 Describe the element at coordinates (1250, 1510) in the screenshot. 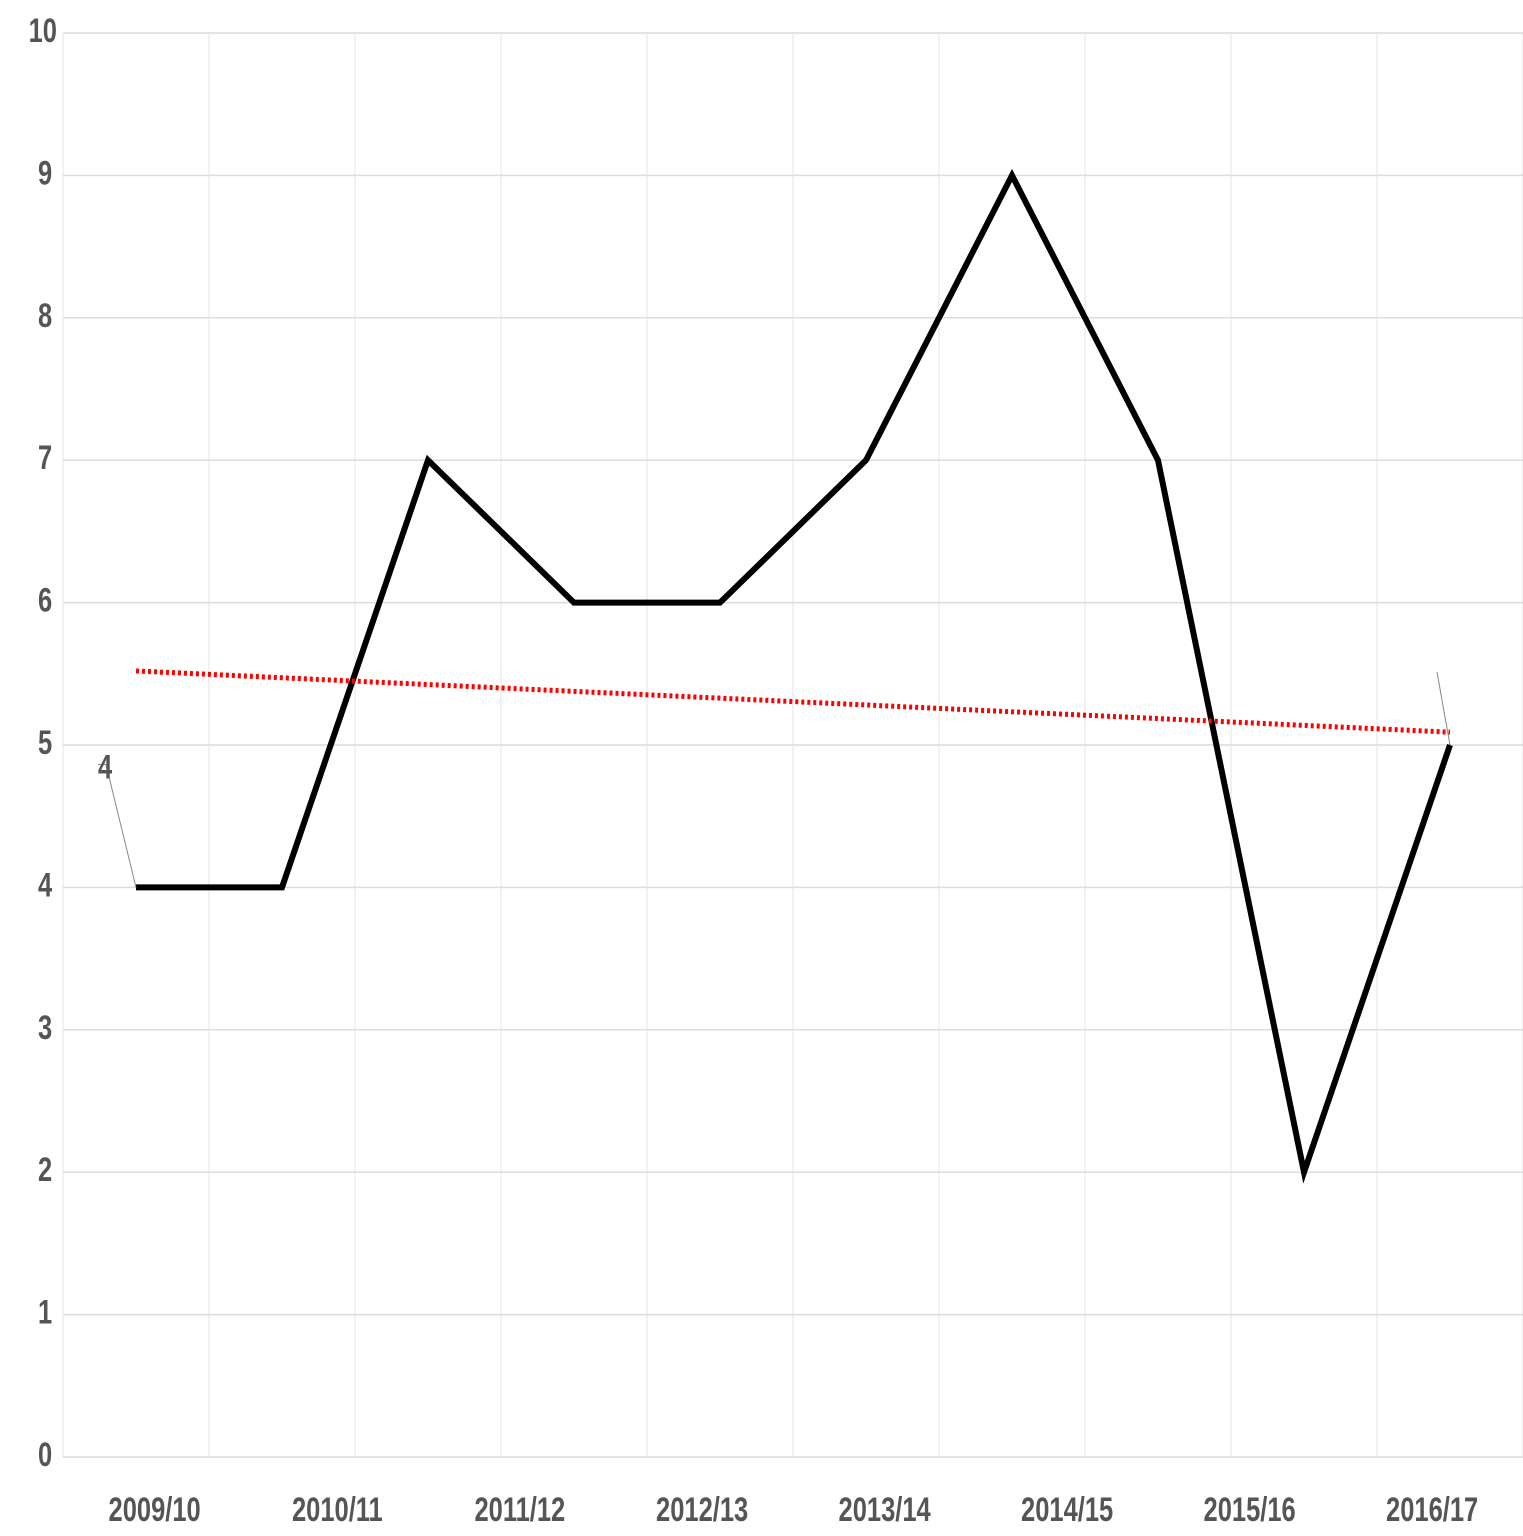

I see `x-tick-label: 2015/16` at that location.